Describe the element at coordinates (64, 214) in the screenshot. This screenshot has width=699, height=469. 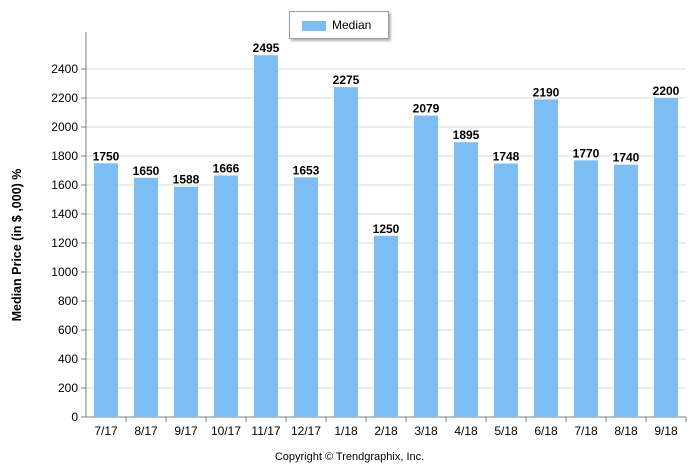
I see `y-tick-label: 1400` at that location.